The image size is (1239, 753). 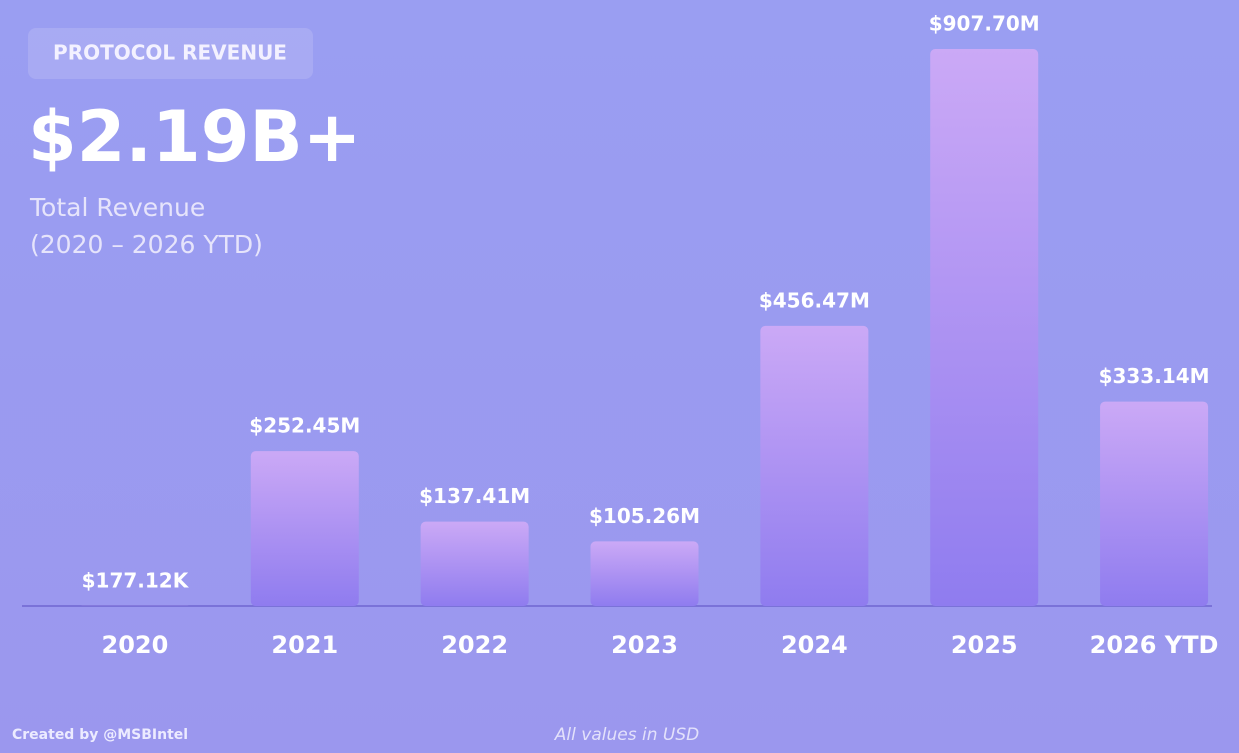 What do you see at coordinates (626, 735) in the screenshot?
I see `note: All values in USD` at bounding box center [626, 735].